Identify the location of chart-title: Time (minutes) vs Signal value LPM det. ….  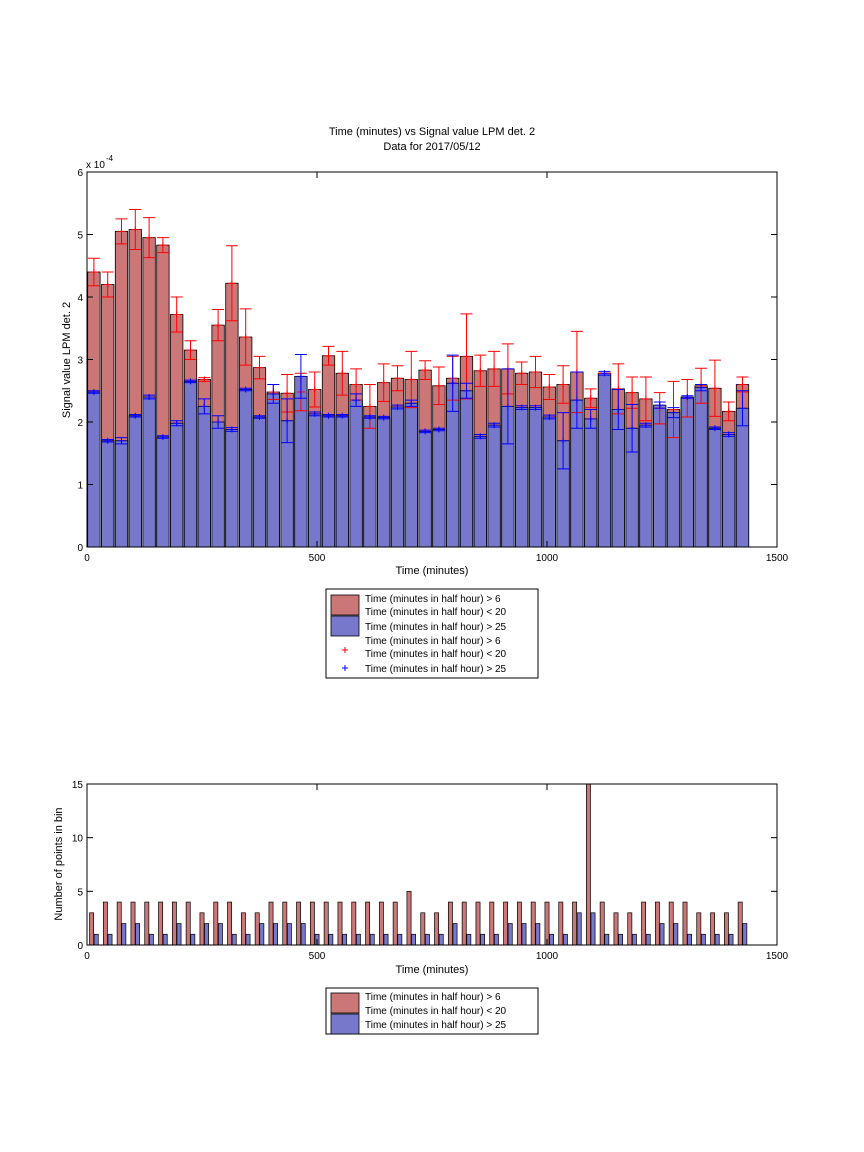
(432, 132).